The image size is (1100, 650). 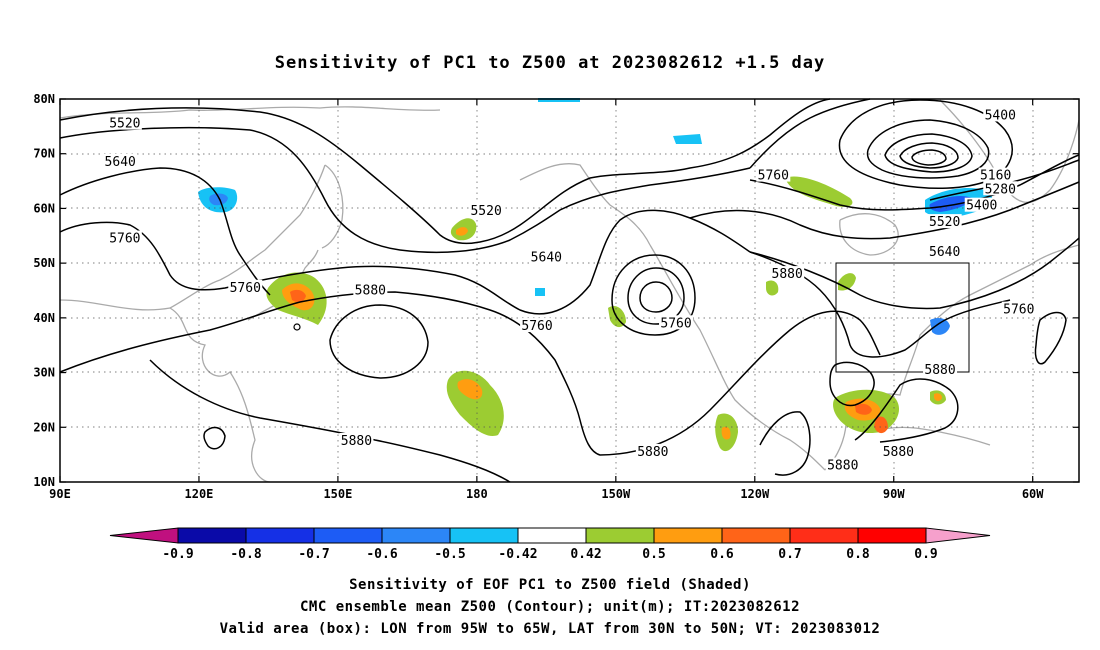 I want to click on contour-5880-na, so click(x=880, y=304).